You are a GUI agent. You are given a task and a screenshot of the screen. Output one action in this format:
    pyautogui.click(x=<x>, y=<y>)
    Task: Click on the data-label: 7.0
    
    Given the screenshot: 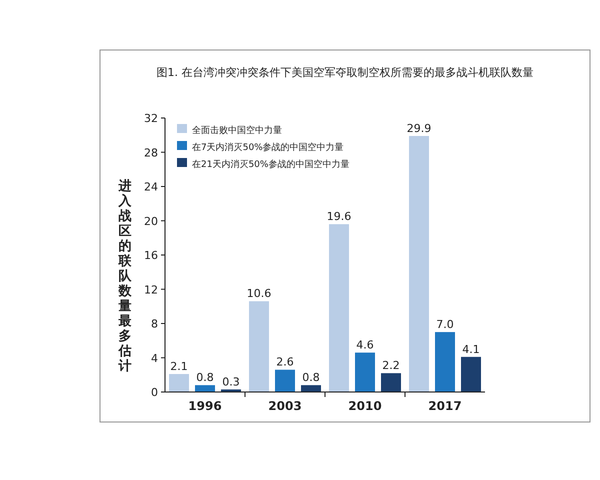 What is the action you would take?
    pyautogui.click(x=445, y=325)
    